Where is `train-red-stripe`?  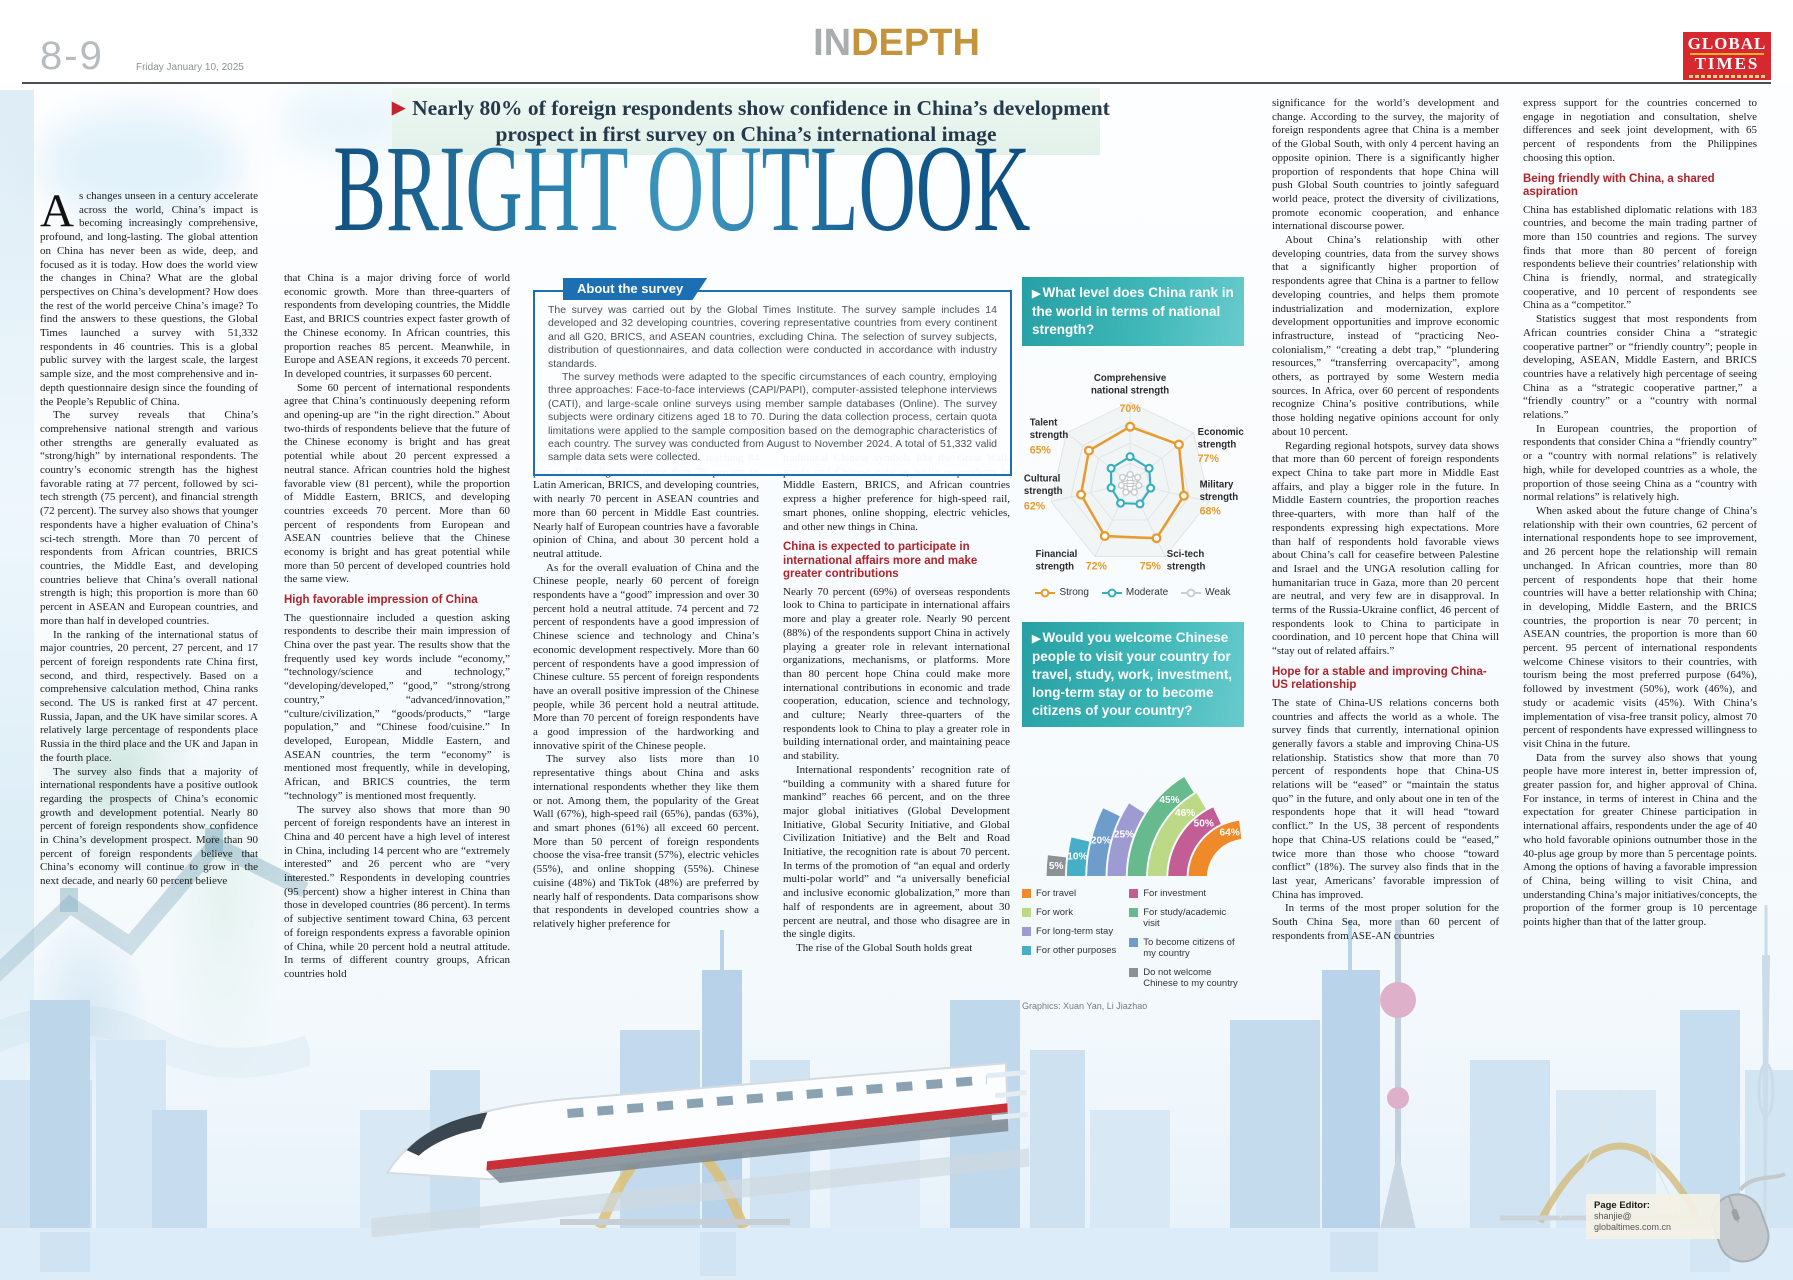 train-red-stripe is located at coordinates (747, 1137).